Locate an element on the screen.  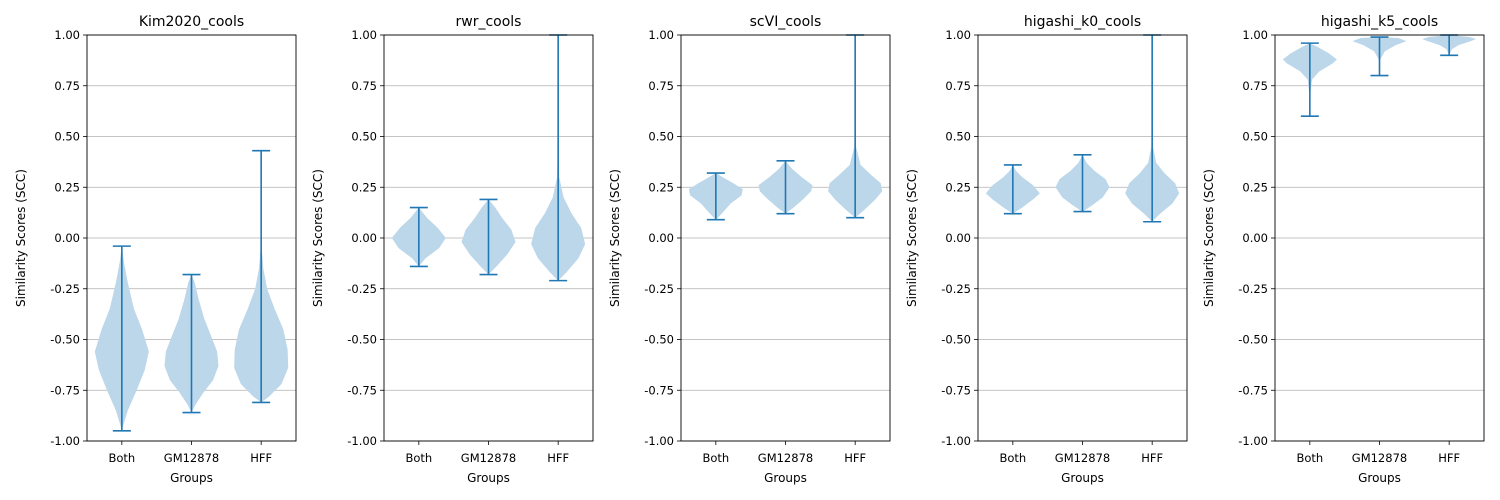
chart-title: higashi_k0_cools is located at coordinates (1082, 22).